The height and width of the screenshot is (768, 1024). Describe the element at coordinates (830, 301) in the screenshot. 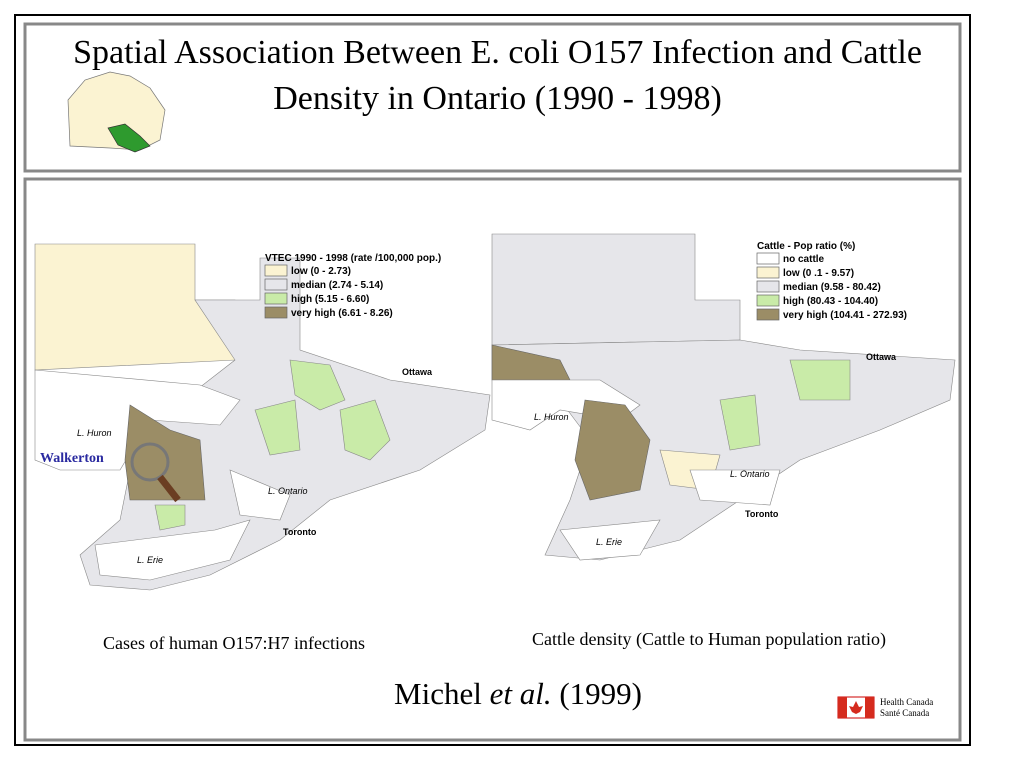

I see `legend-label: high (80.43 - 104.40)` at that location.